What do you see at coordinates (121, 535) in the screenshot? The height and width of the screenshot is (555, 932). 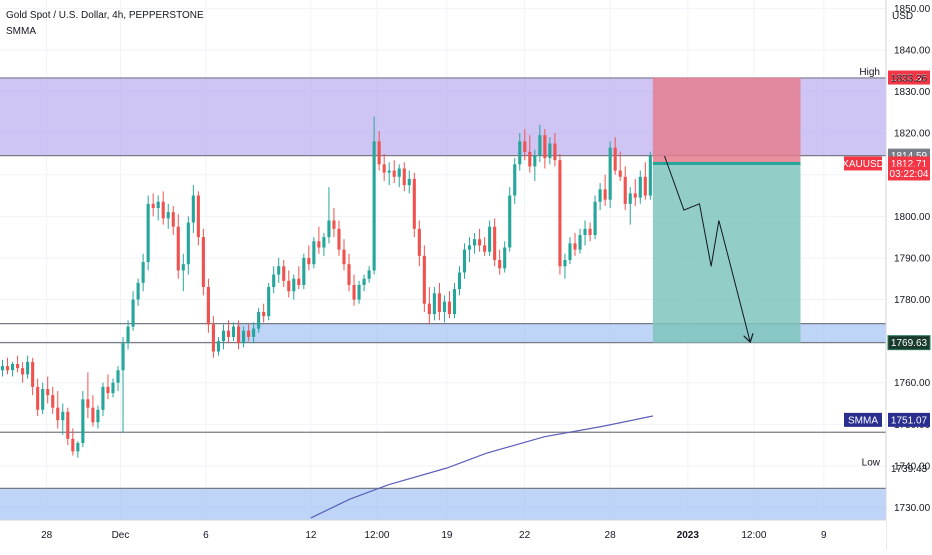 I see `time-tick-label: Dec` at bounding box center [121, 535].